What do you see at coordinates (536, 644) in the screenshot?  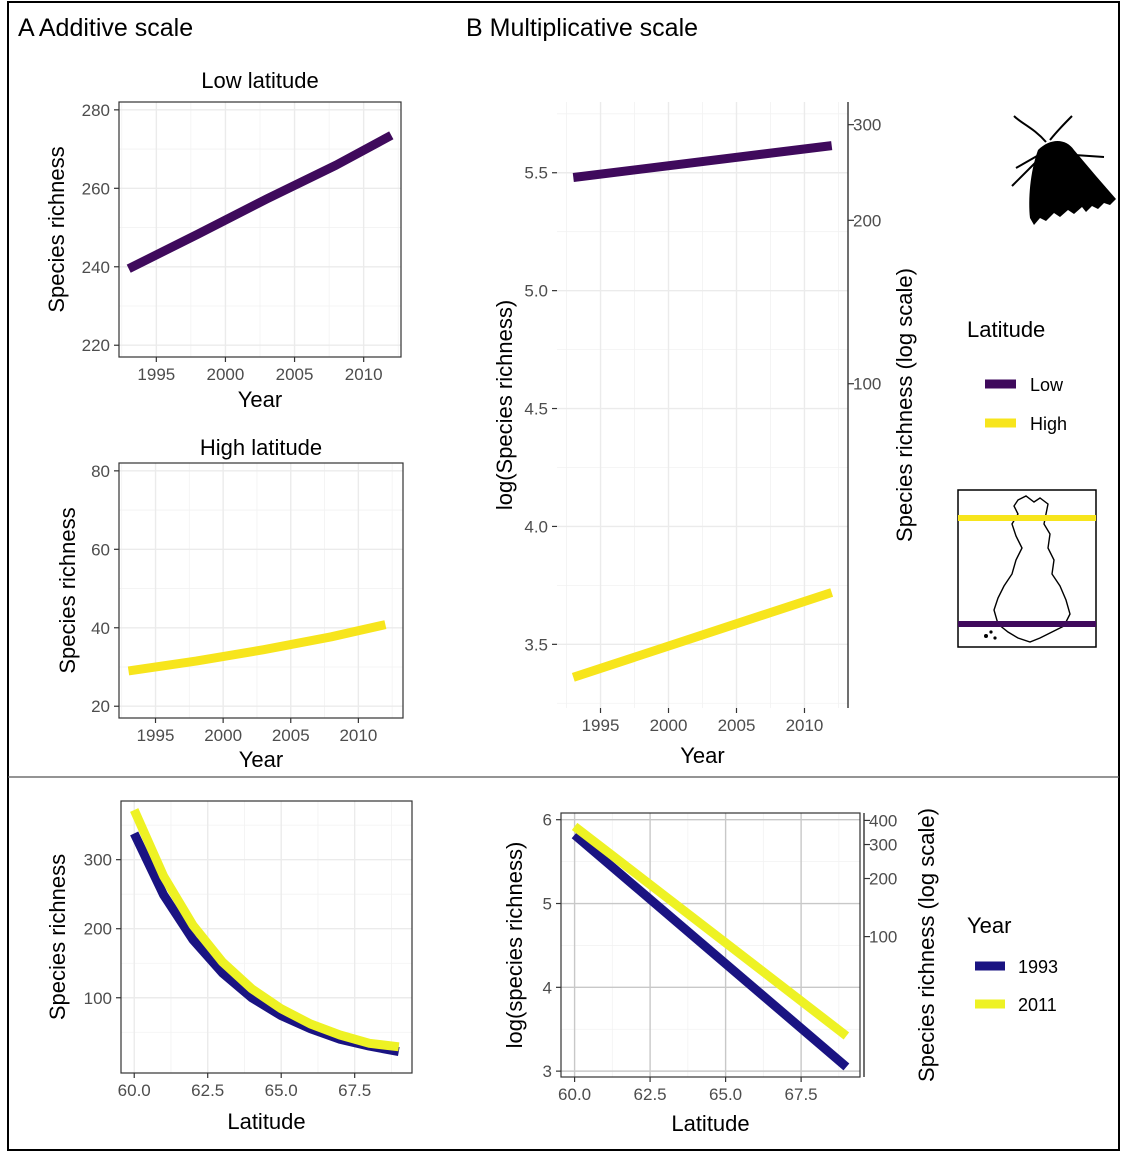 I see `y-tick-label: 3.5` at bounding box center [536, 644].